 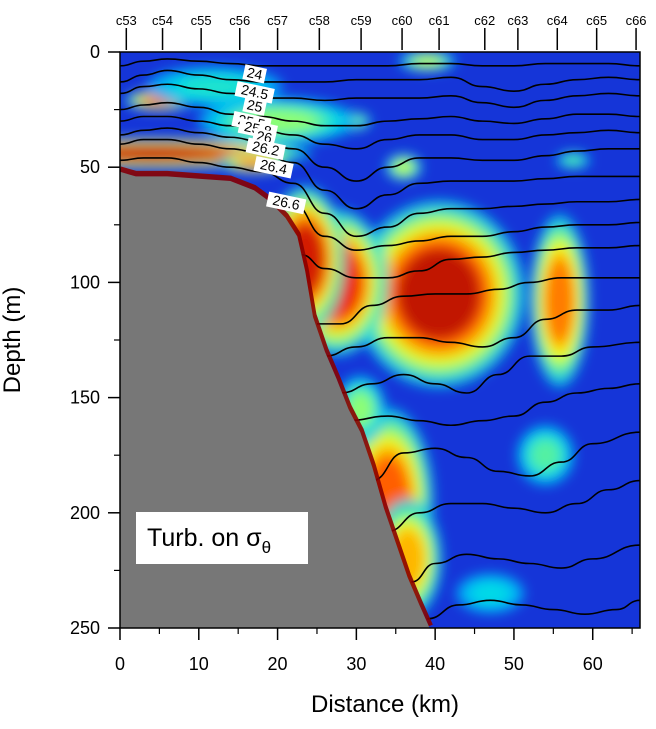 I want to click on contour-label-text: 26.2, so click(x=266, y=148).